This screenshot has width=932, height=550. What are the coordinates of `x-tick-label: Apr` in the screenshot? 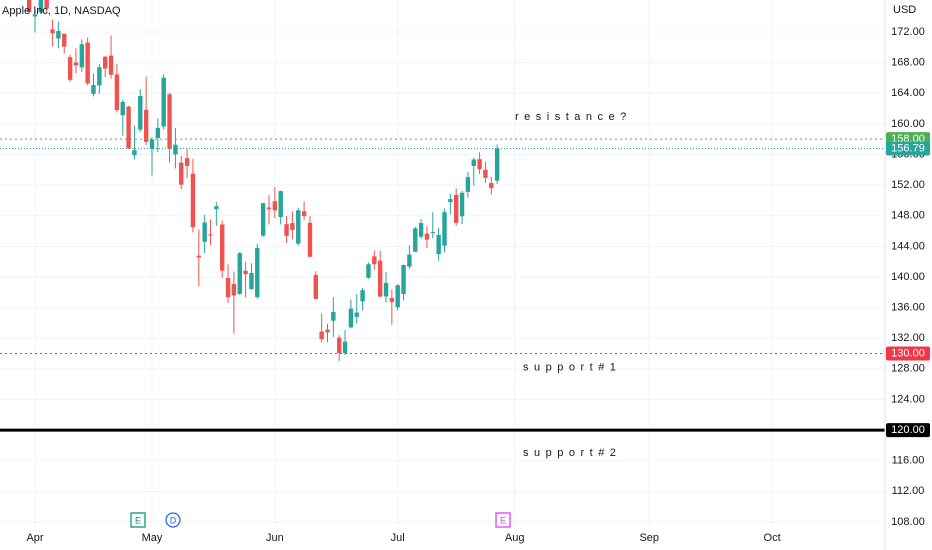 It's located at (34, 538).